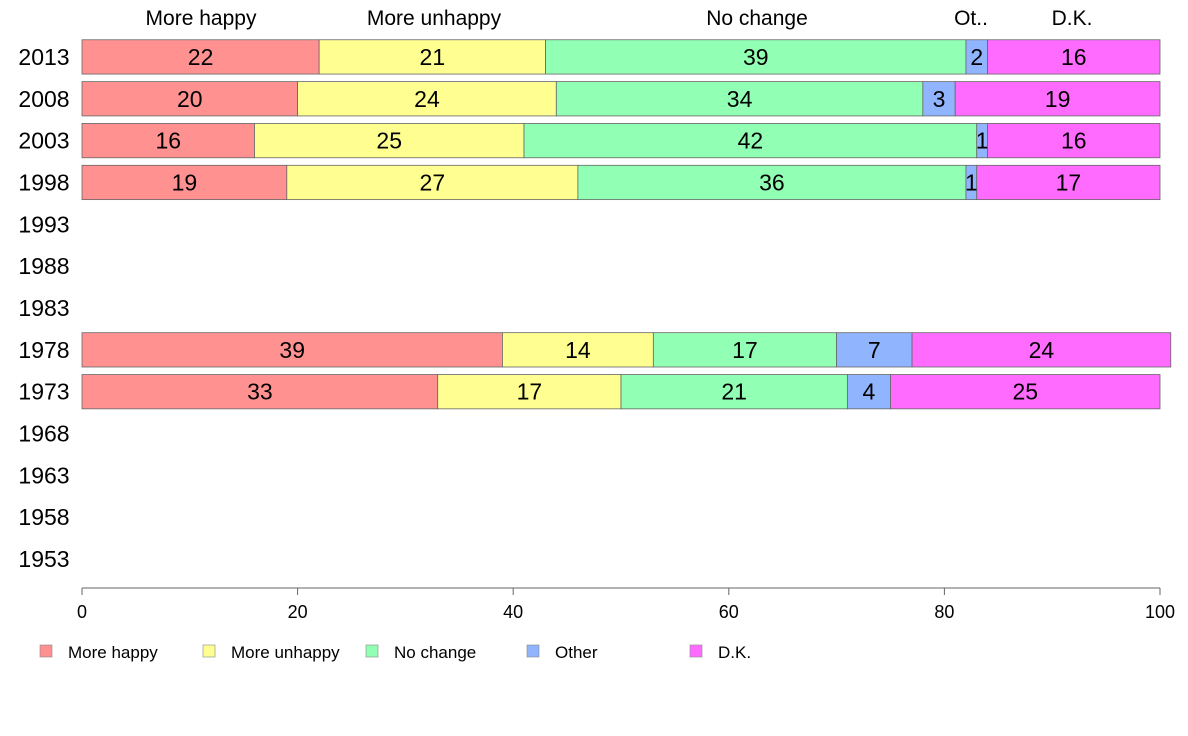 This screenshot has width=1188, height=736. What do you see at coordinates (82, 612) in the screenshot?
I see `x-tick-label: 0` at bounding box center [82, 612].